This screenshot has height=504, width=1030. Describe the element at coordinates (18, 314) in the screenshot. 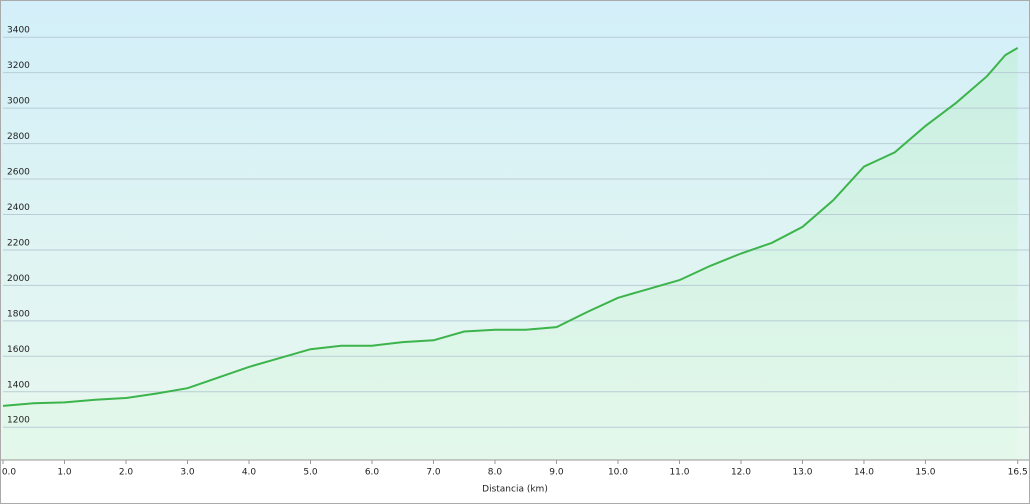

I see `y-tick-label: 1800` at that location.